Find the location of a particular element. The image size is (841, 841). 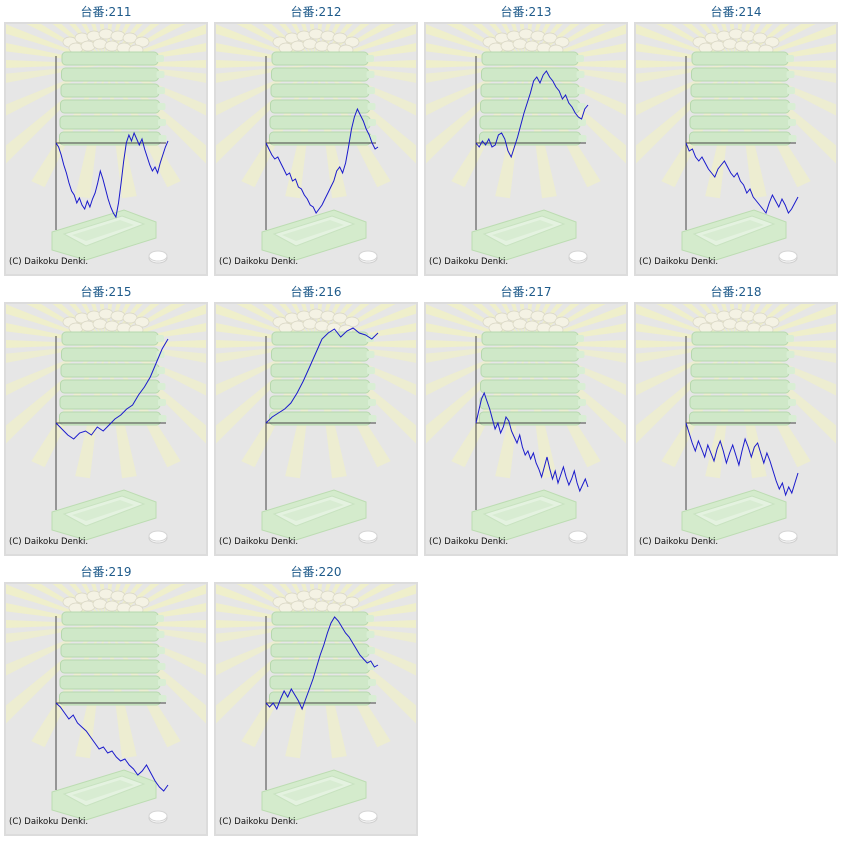

chart-title: 台番:216 is located at coordinates (316, 292).